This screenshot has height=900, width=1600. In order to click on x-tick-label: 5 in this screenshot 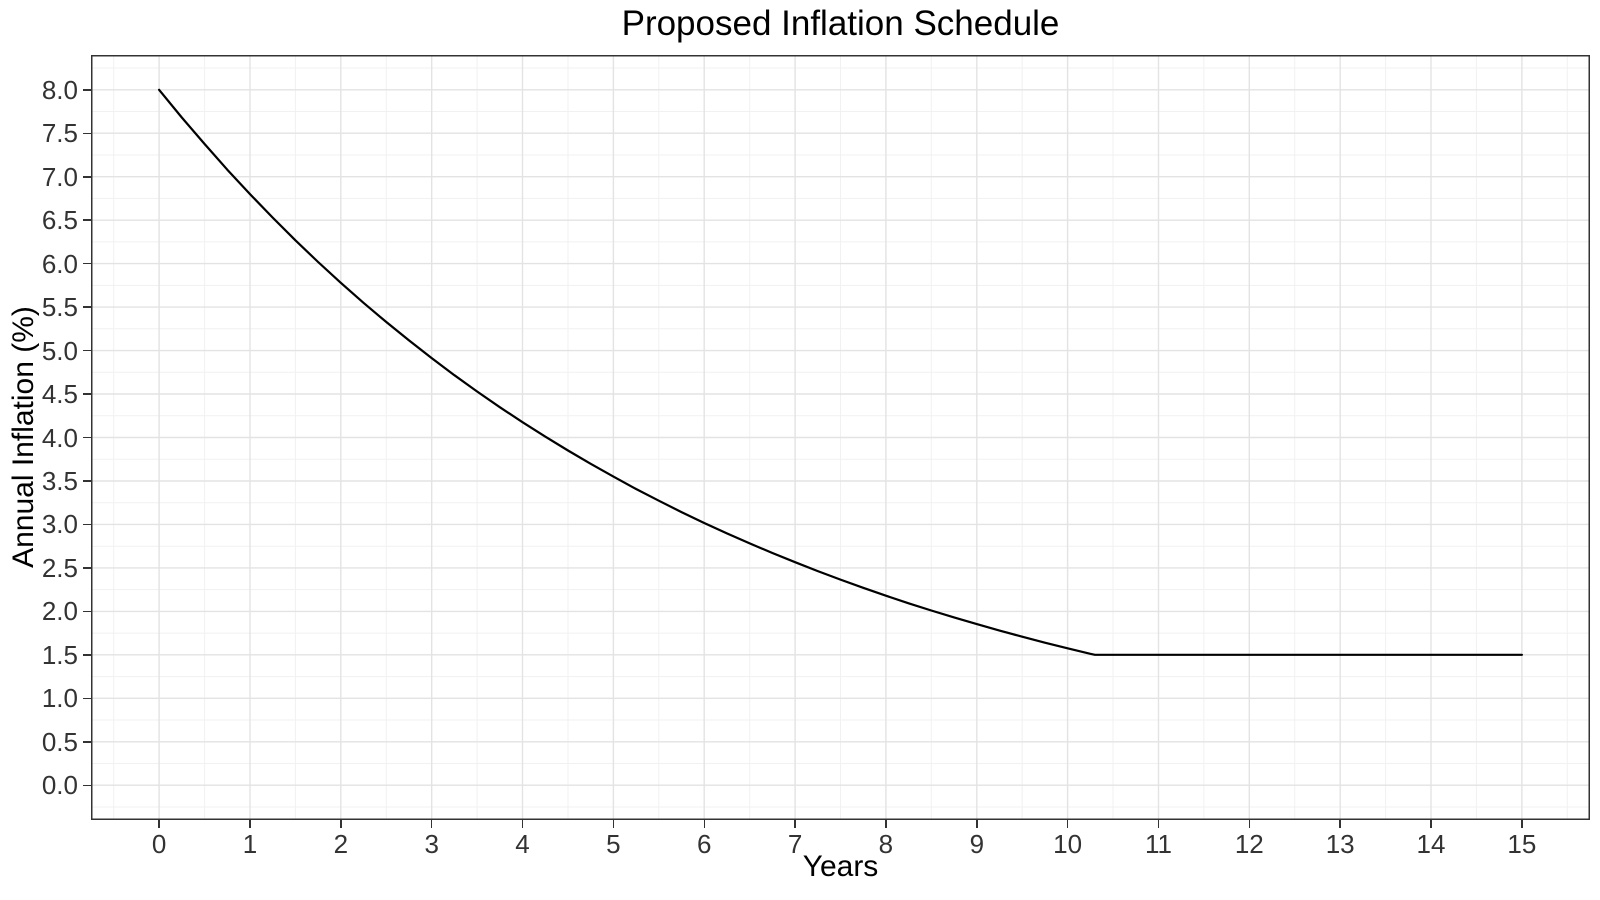, I will do `click(613, 844)`.